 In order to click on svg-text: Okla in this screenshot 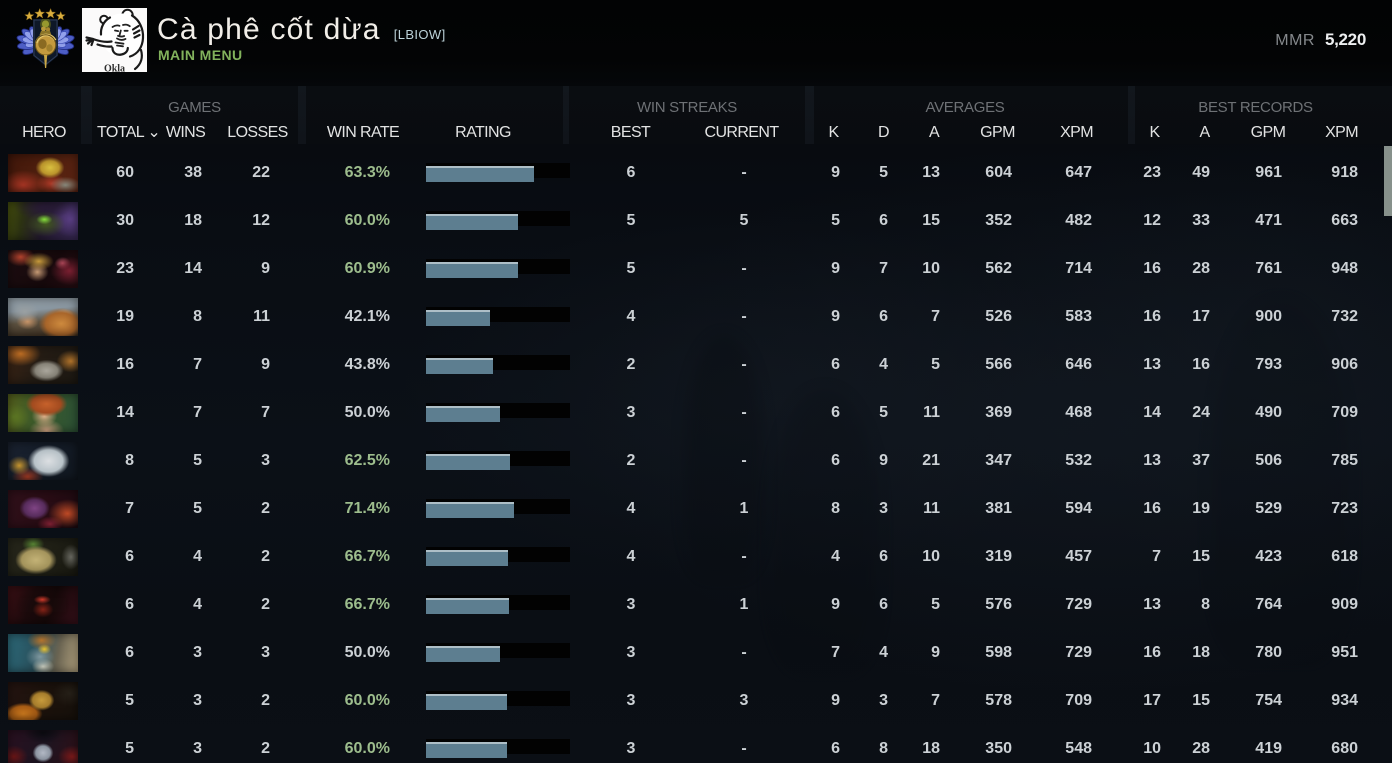, I will do `click(114, 69)`.